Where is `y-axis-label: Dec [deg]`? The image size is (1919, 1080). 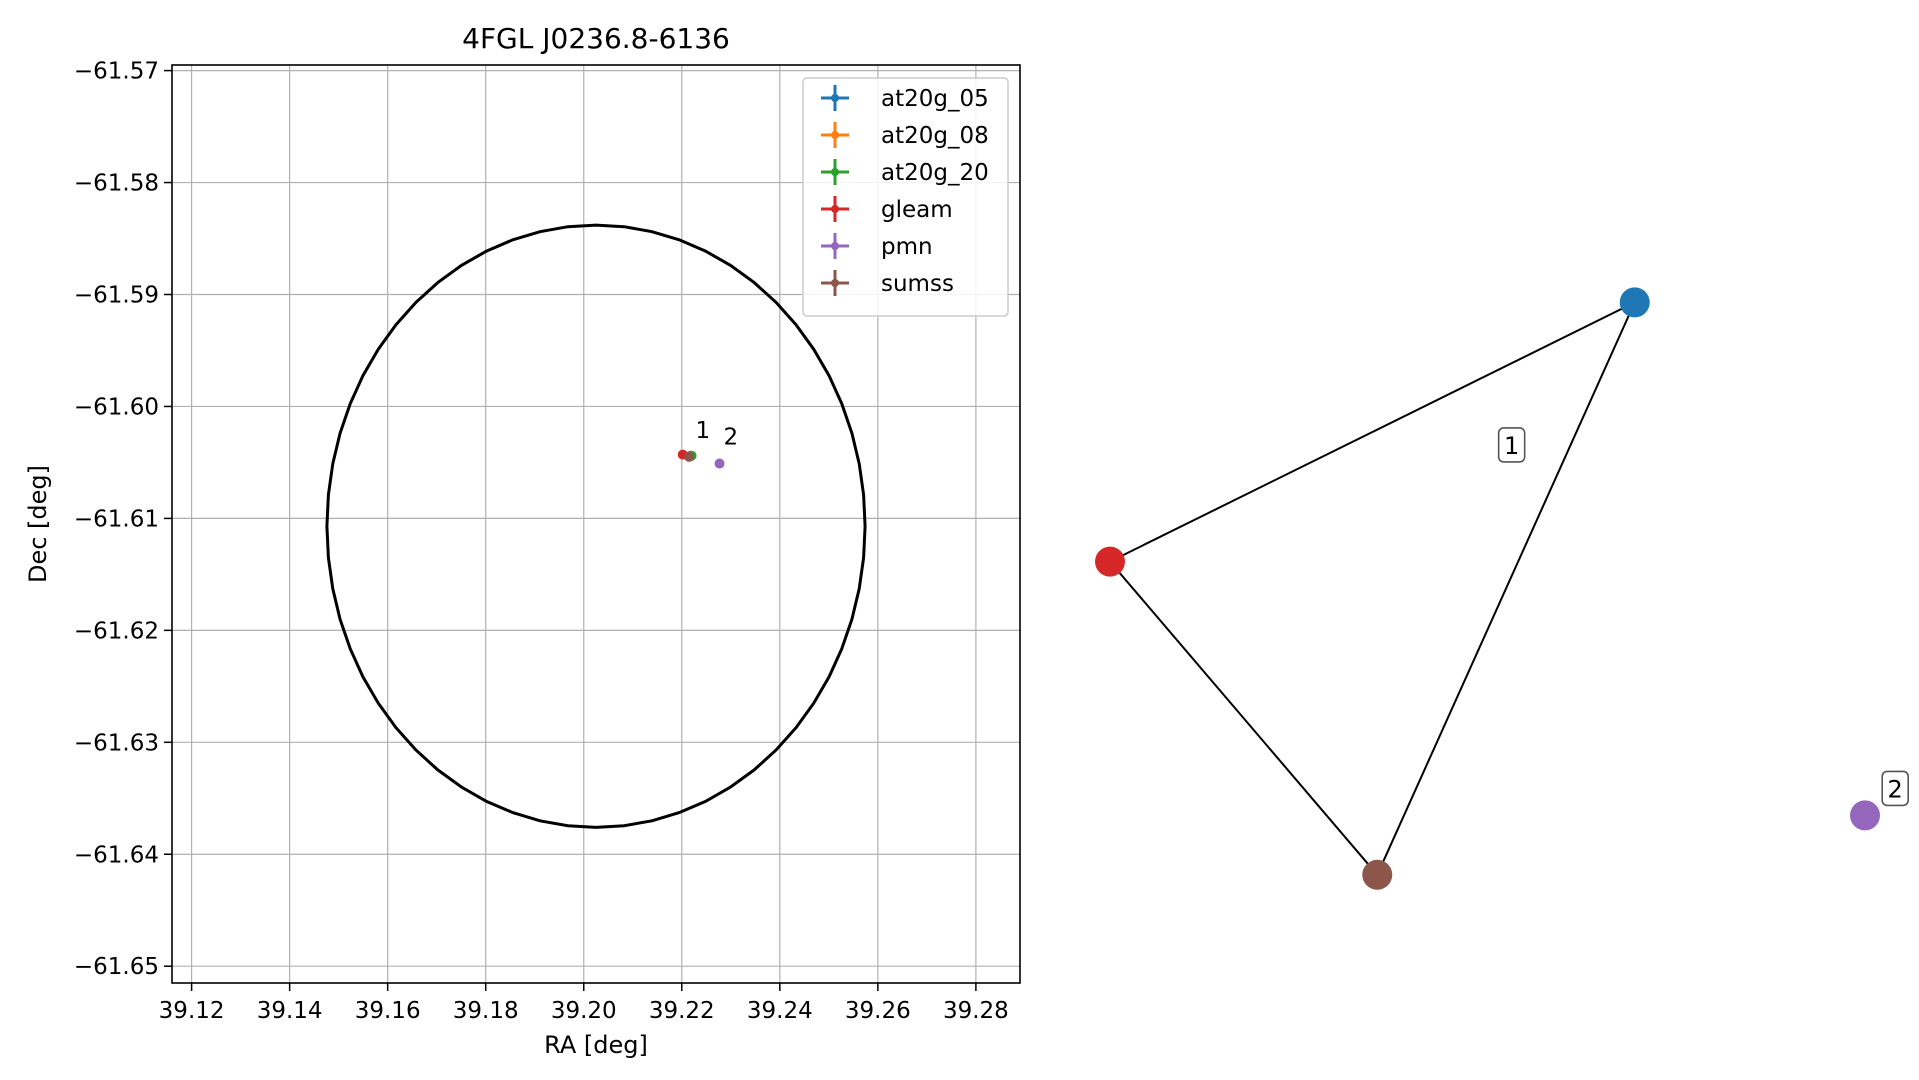
y-axis-label: Dec [deg] is located at coordinates (38, 524).